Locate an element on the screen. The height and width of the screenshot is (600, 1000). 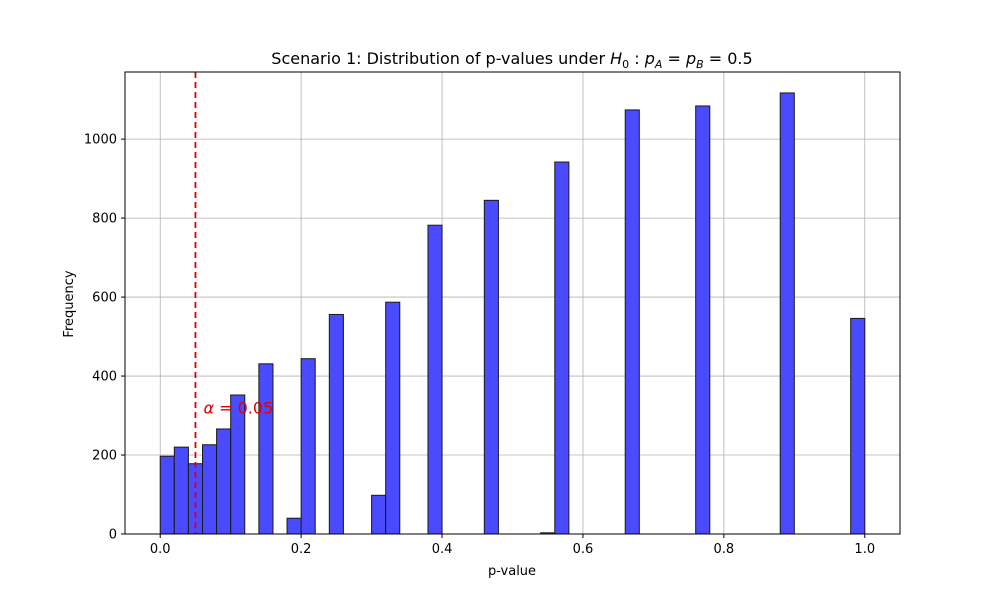
alpha-annotation: α = 0.05 is located at coordinates (238, 408).